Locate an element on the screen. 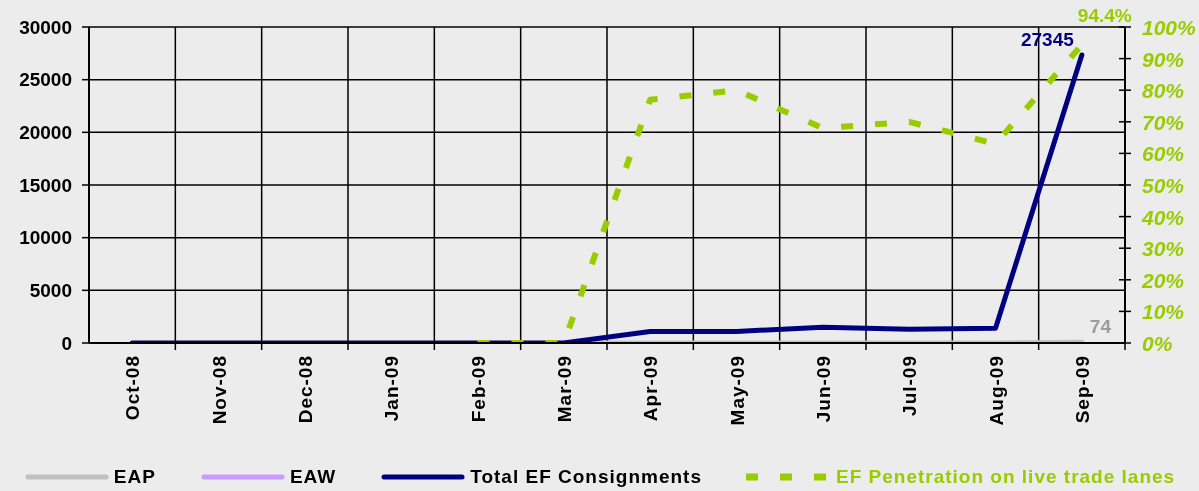 Image resolution: width=1199 pixels, height=491 pixels. y2-tick-label: 30% is located at coordinates (1163, 248).